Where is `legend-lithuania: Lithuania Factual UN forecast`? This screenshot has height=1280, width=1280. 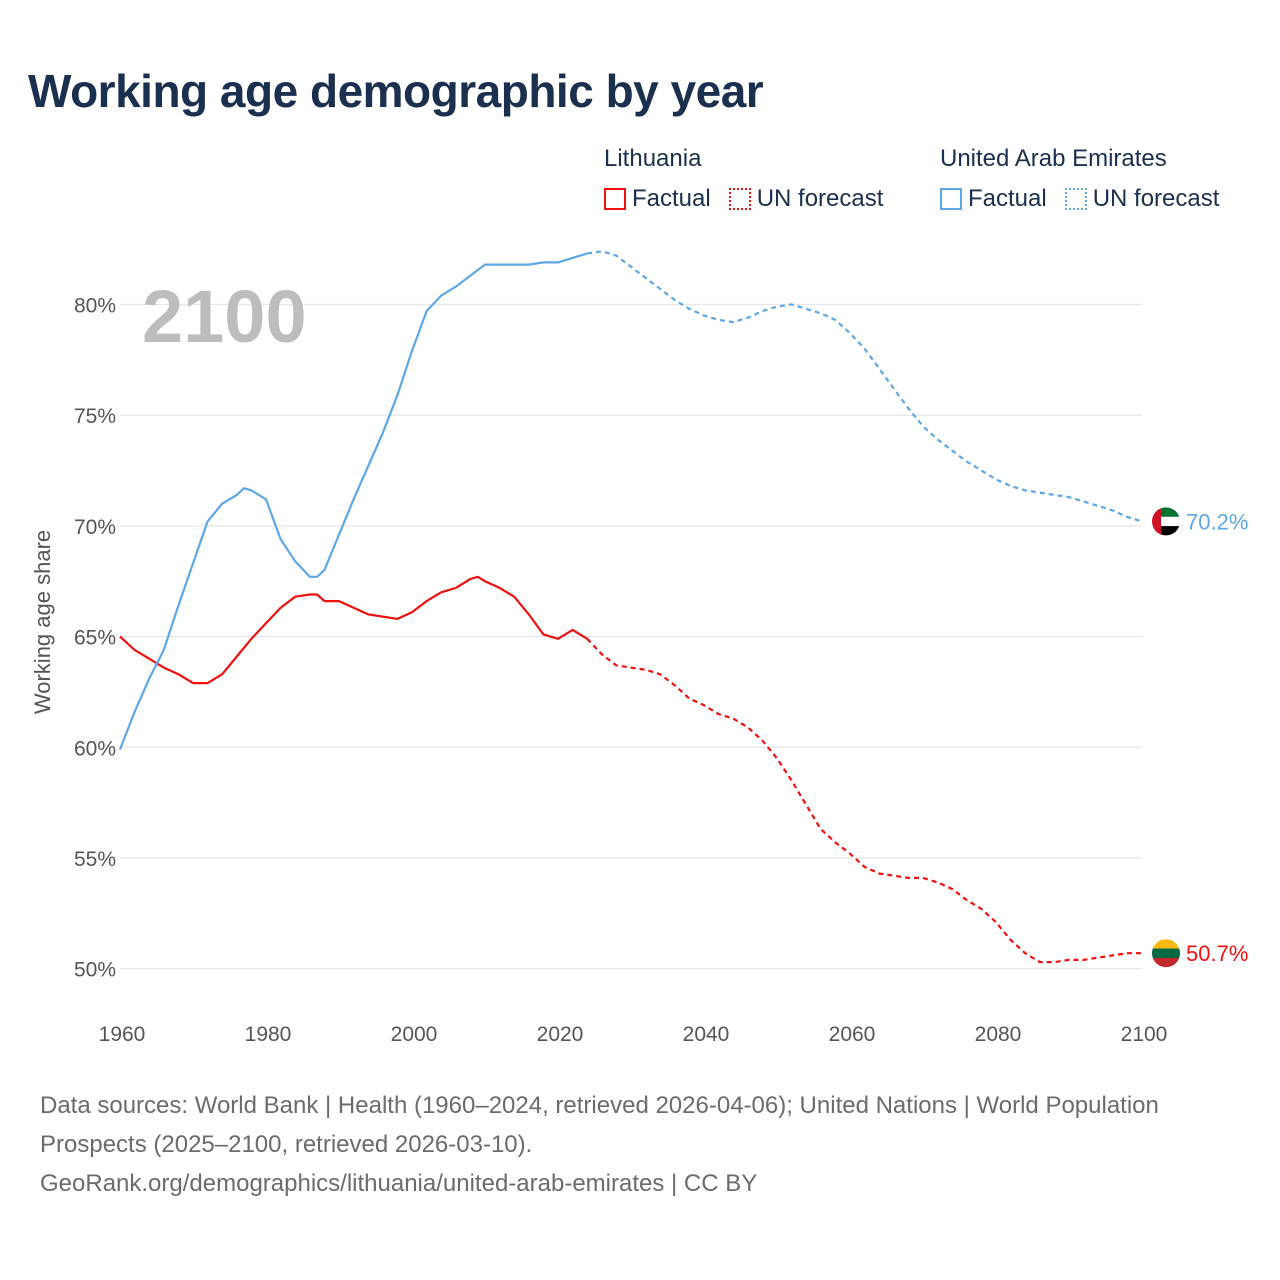 legend-lithuania: Lithuania Factual UN forecast is located at coordinates (743, 179).